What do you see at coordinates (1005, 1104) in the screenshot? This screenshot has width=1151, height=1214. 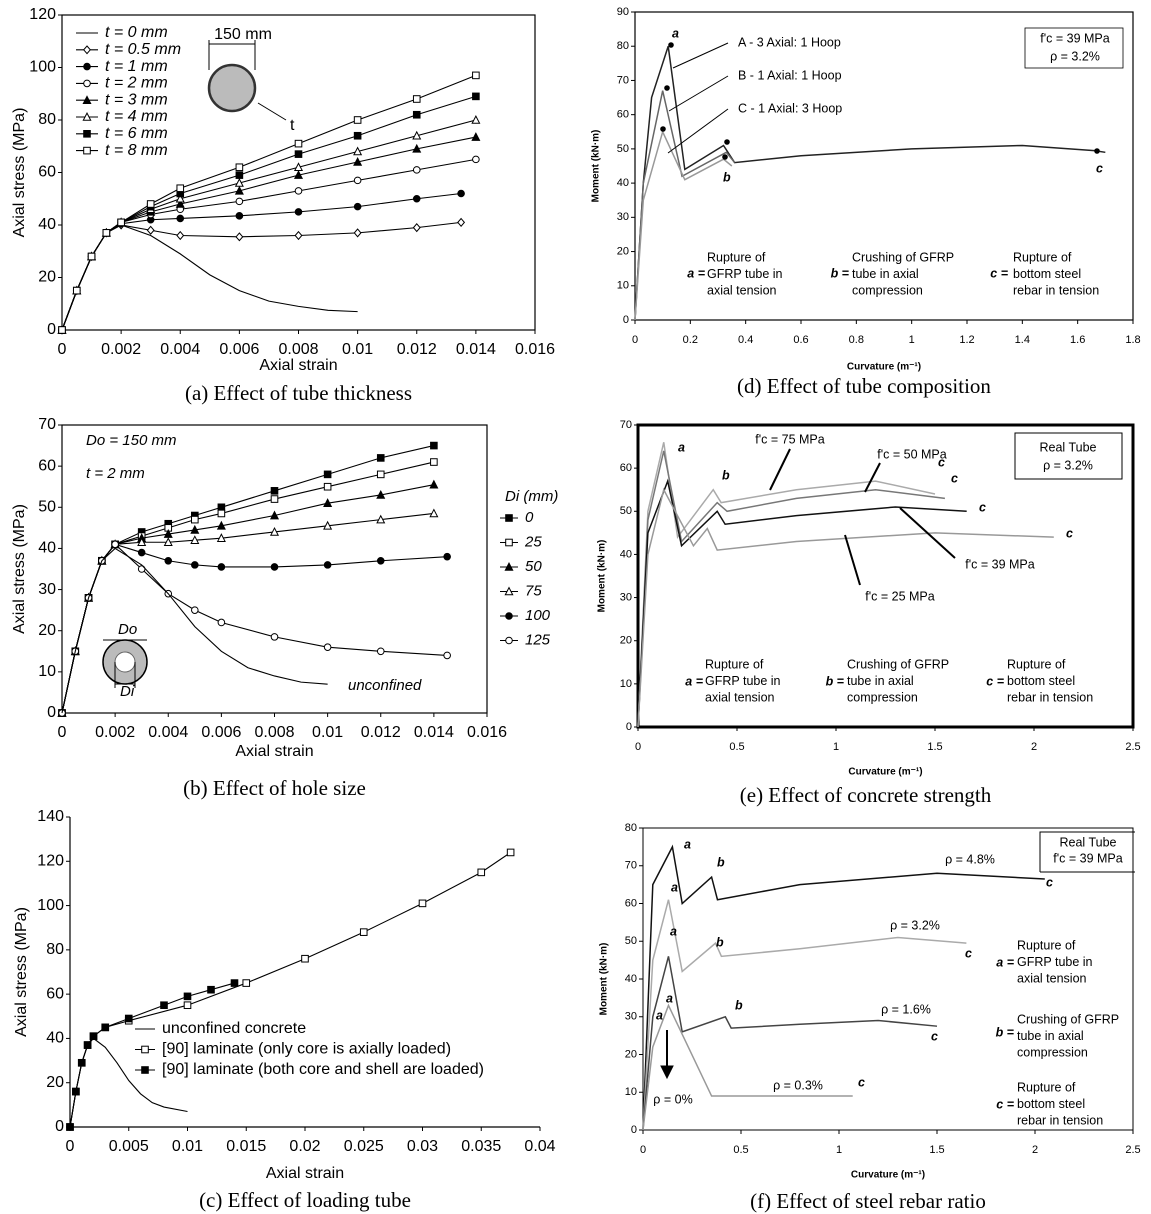 I see `note: c =` at bounding box center [1005, 1104].